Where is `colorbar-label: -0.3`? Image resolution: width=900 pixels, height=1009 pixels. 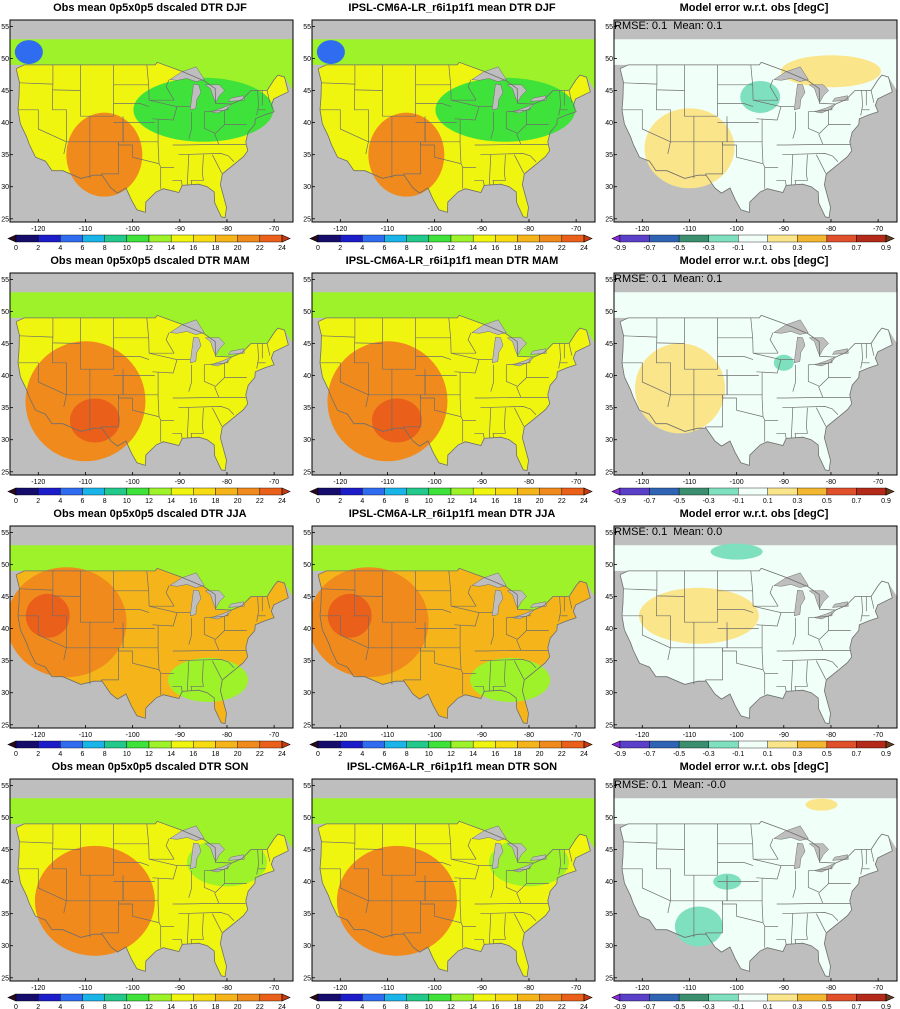
colorbar-label: -0.3 is located at coordinates (709, 501).